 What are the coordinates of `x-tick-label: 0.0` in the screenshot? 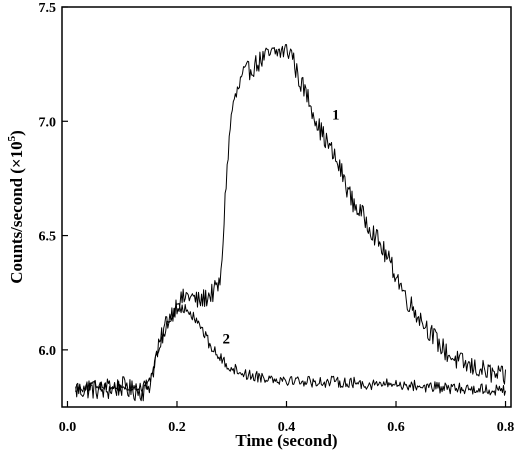 It's located at (68, 427).